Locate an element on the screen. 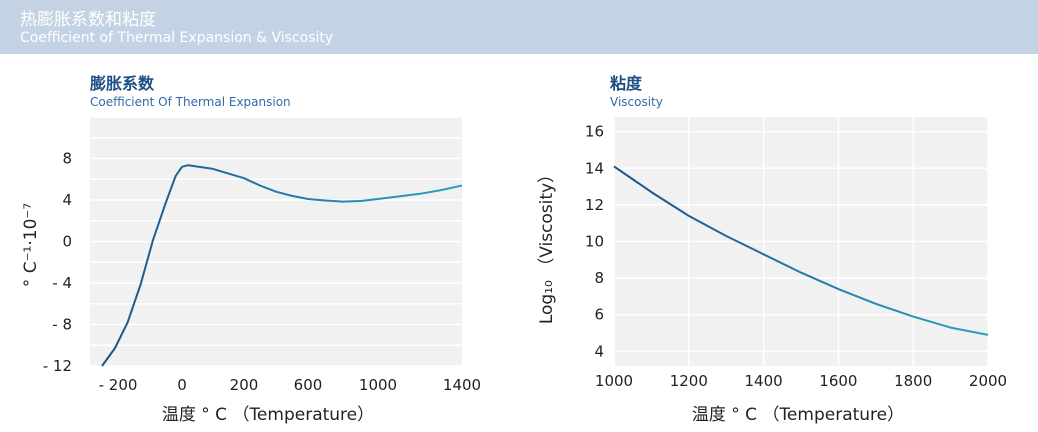  y-axis-label: Log₁₀ （Viscosity） is located at coordinates (547, 245).